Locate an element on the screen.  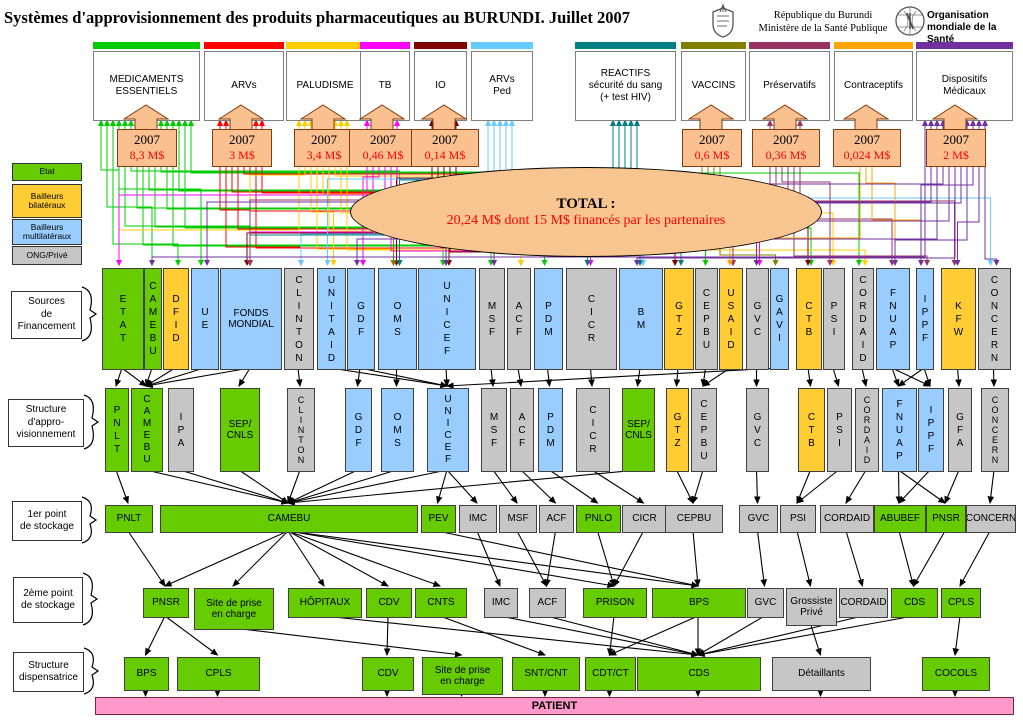
category-bar-vaccins is located at coordinates (713, 45).